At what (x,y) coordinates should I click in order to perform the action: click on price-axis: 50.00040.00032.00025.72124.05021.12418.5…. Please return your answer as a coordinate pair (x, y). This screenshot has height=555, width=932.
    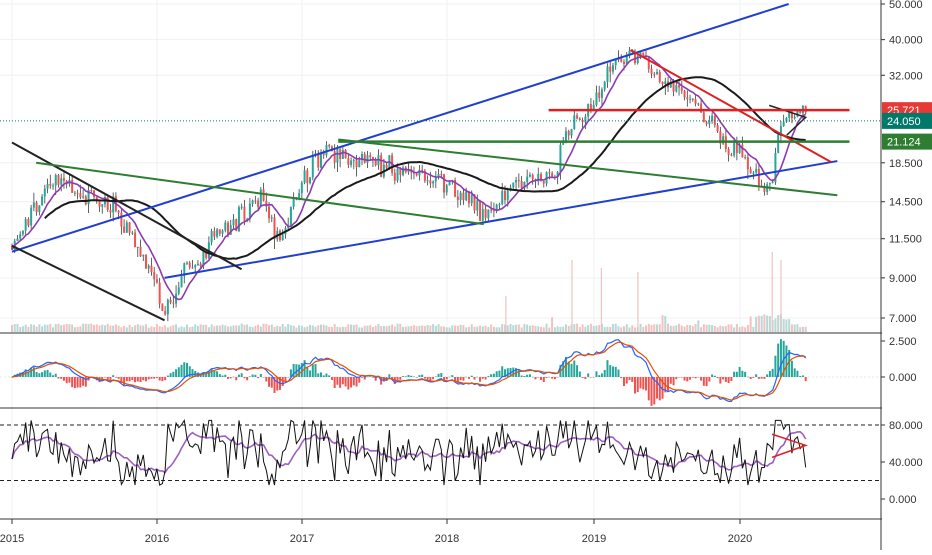
    Looking at the image, I should click on (906, 275).